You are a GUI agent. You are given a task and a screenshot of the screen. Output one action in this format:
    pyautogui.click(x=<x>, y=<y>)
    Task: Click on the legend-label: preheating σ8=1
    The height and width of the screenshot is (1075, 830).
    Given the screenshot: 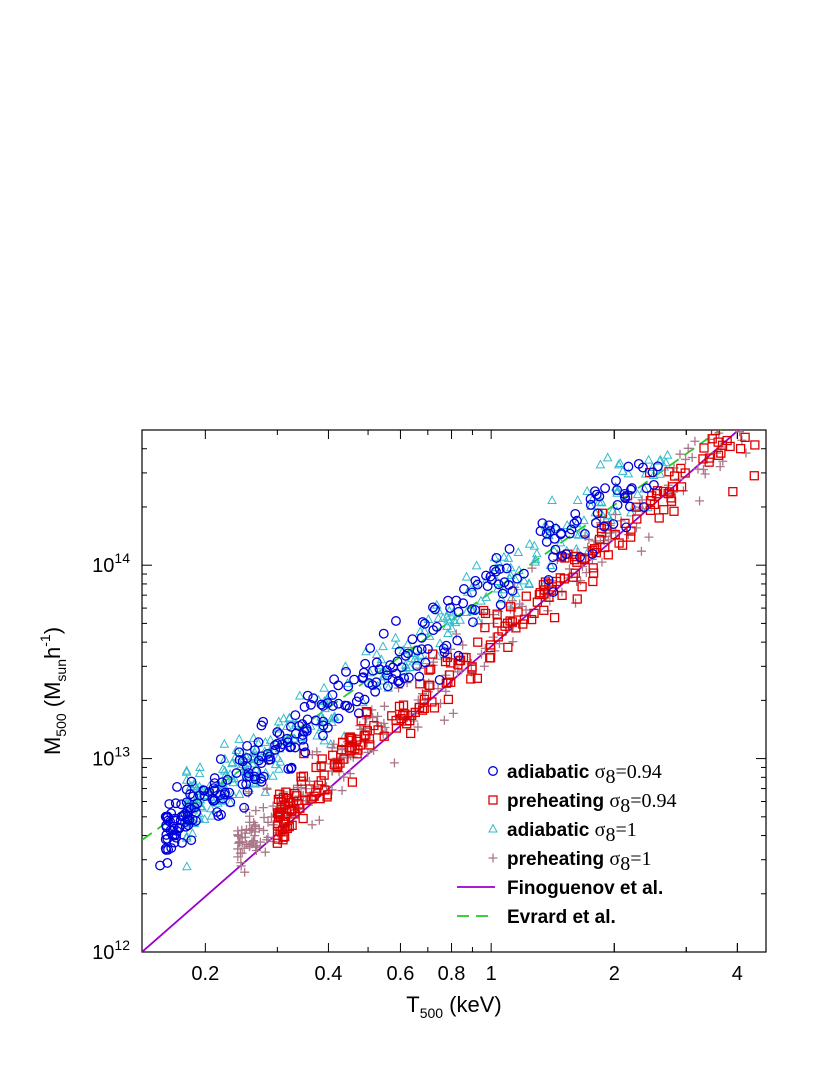 What is the action you would take?
    pyautogui.click(x=579, y=861)
    